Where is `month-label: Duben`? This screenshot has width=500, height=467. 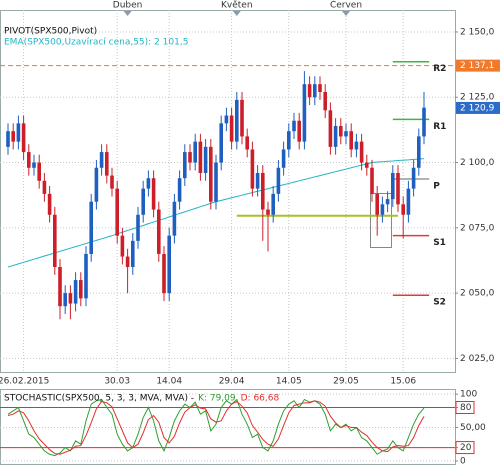
month-label: Duben is located at coordinates (128, 6).